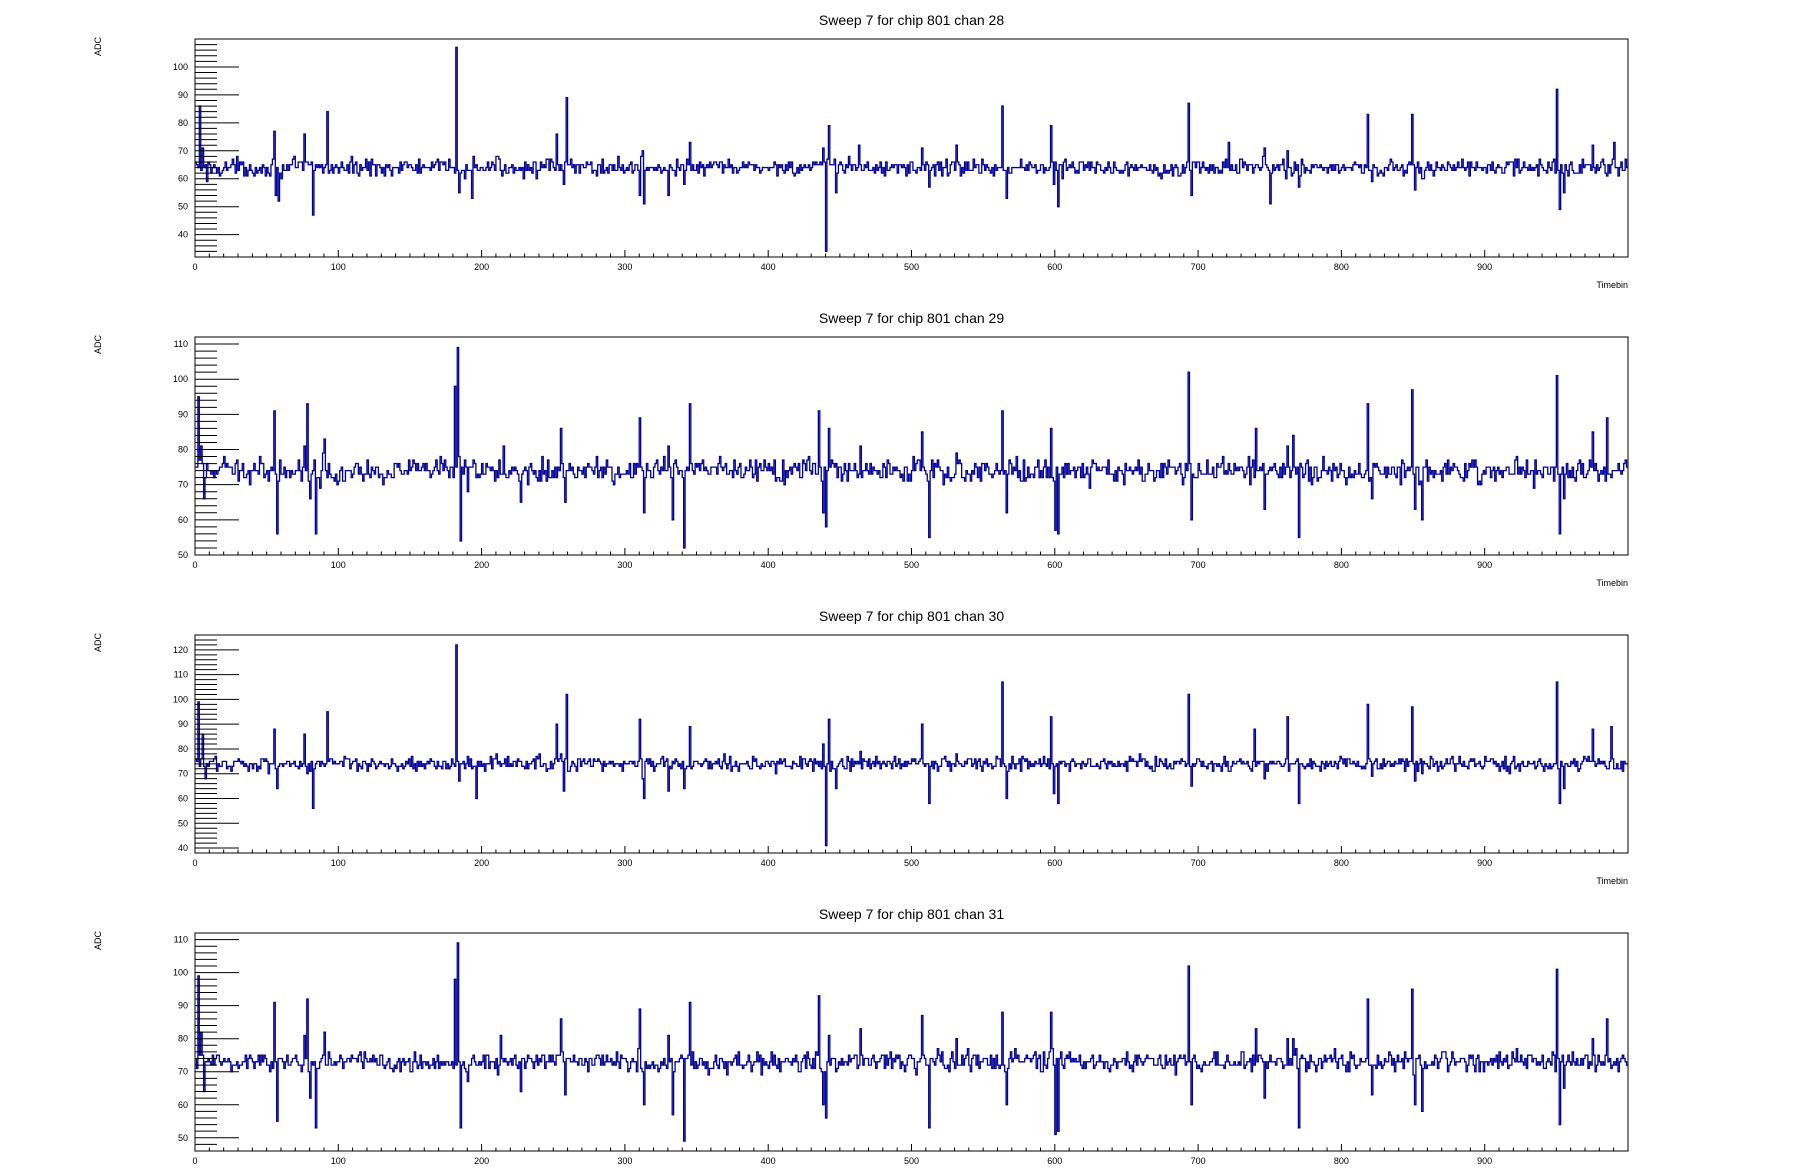 Image resolution: width=1796 pixels, height=1172 pixels. I want to click on panel-title: Sweep 7 for chip 801 chan 31, so click(911, 914).